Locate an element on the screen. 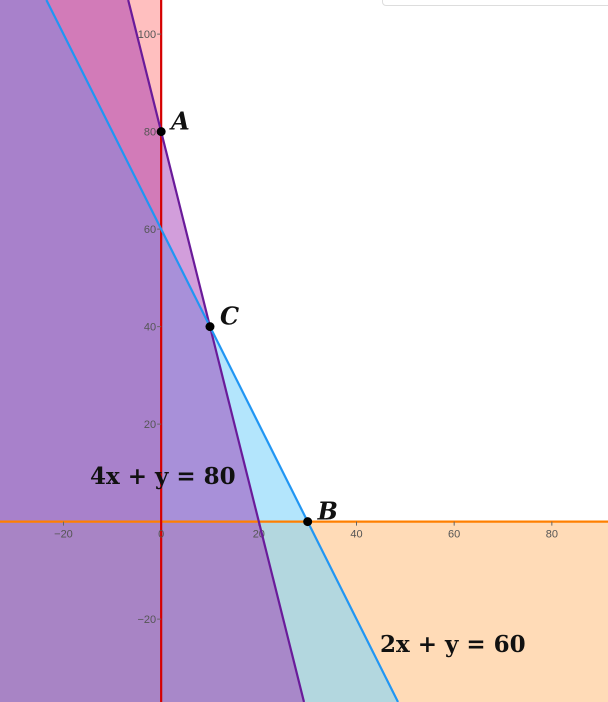 The width and height of the screenshot is (608, 702). equation-label-2x-y-60: 2x + y = 60 is located at coordinates (453, 644).